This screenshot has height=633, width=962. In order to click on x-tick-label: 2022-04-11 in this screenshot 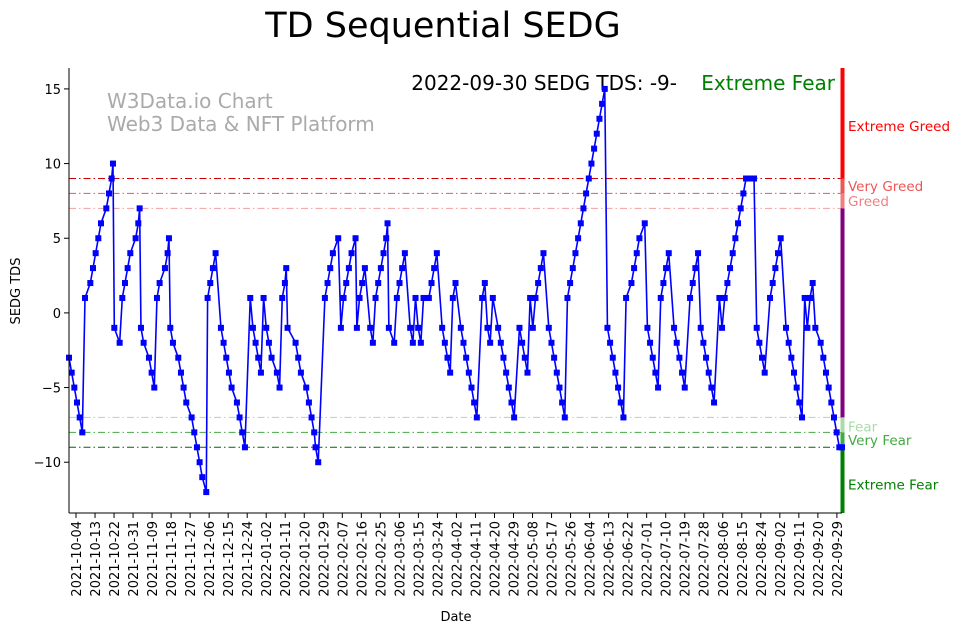, I will do `click(476, 559)`.